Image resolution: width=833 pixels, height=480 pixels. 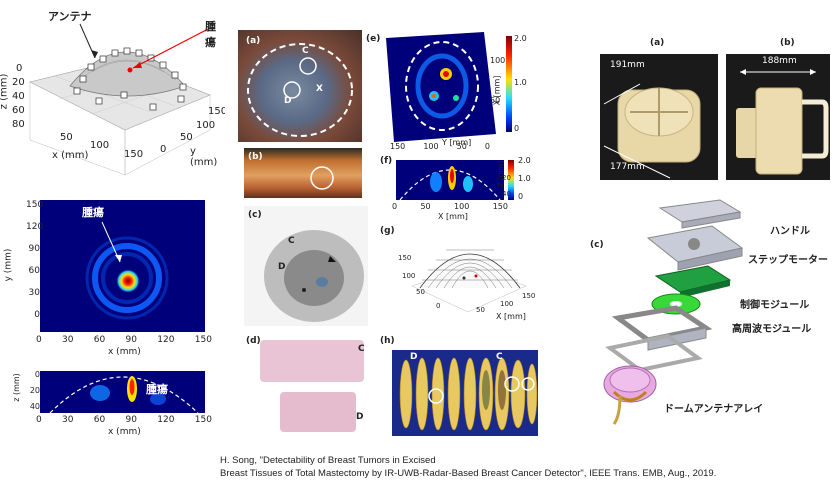 What do you see at coordinates (253, 341) in the screenshot?
I see `panel-d-letter: (d)` at bounding box center [253, 341].